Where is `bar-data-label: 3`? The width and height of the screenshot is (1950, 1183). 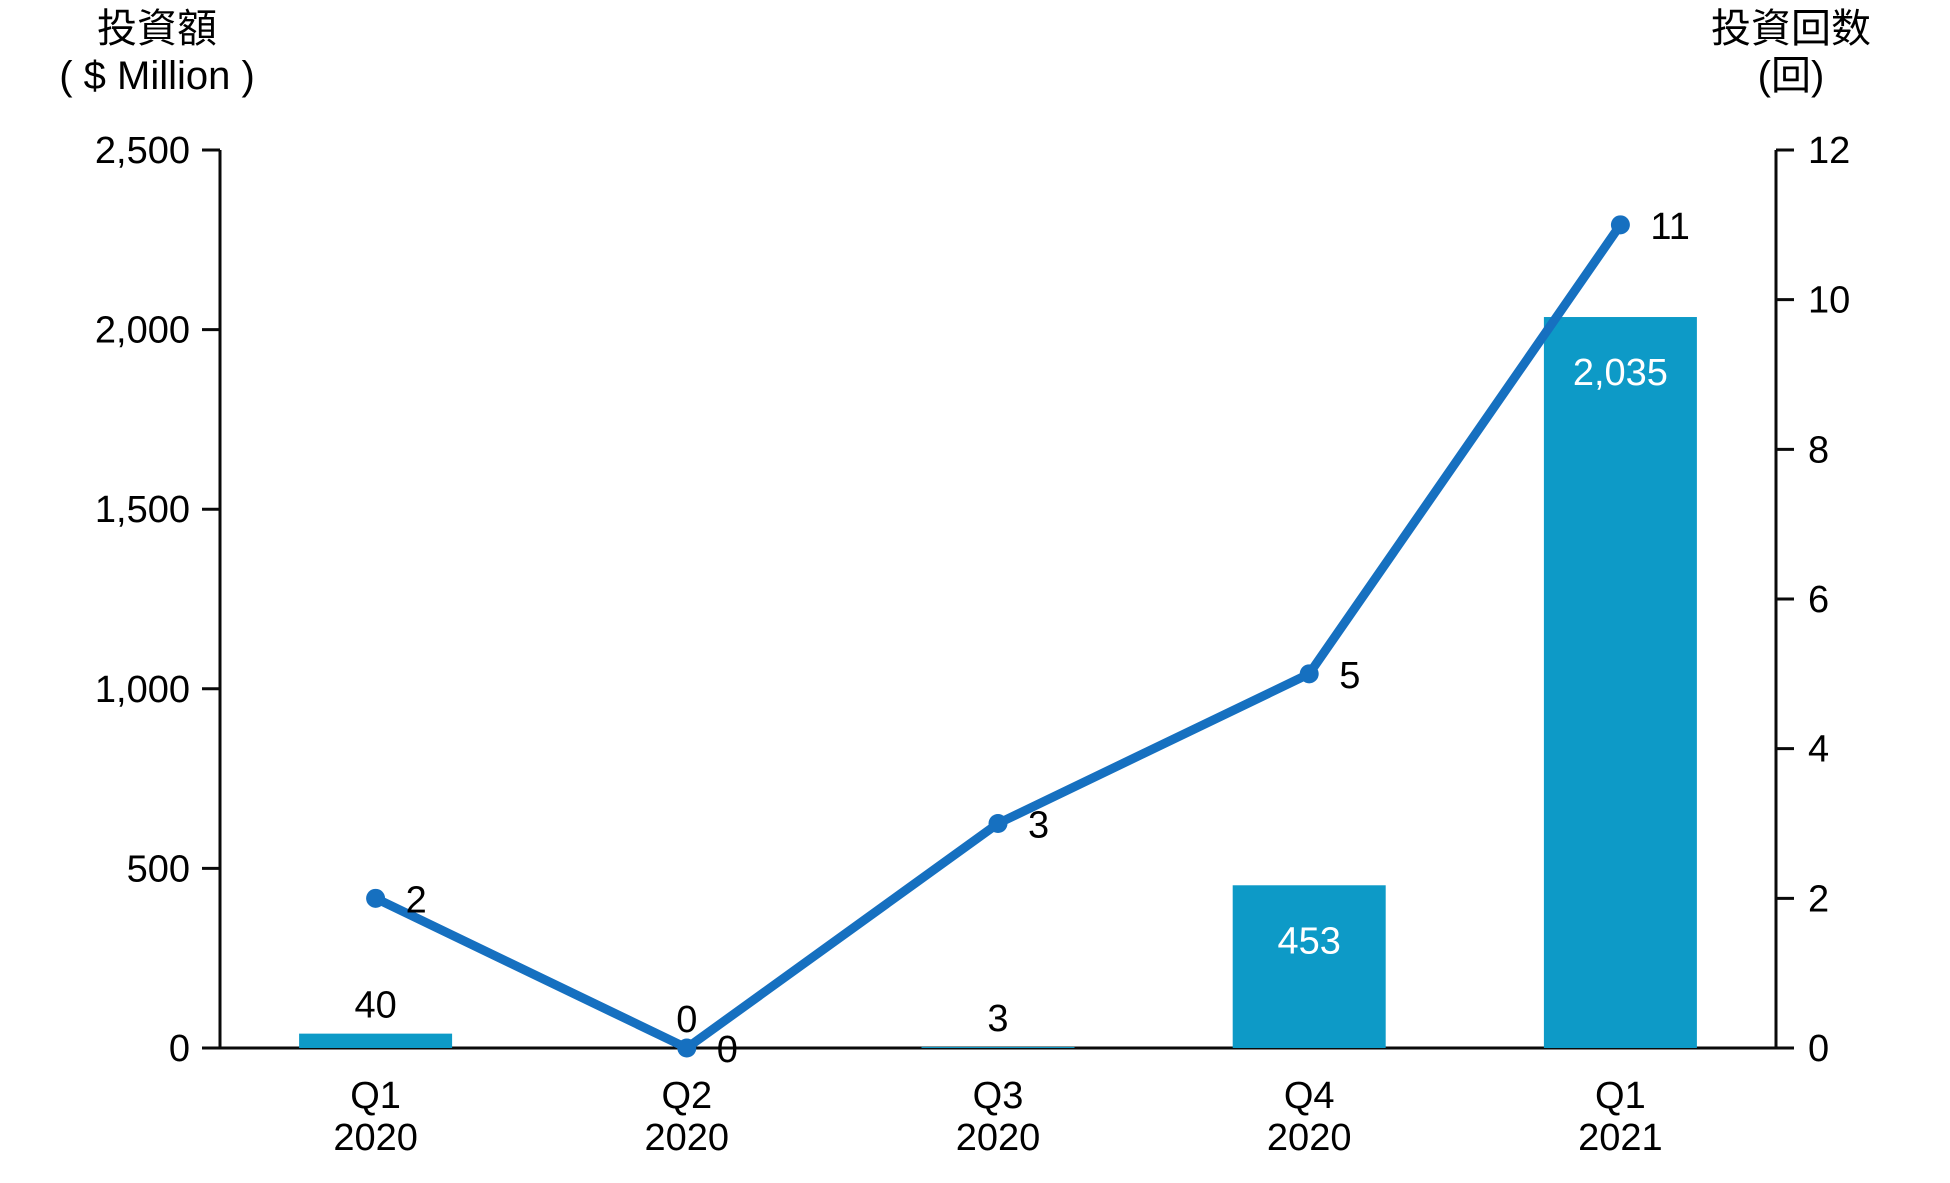 bar-data-label: 3 is located at coordinates (997, 1019).